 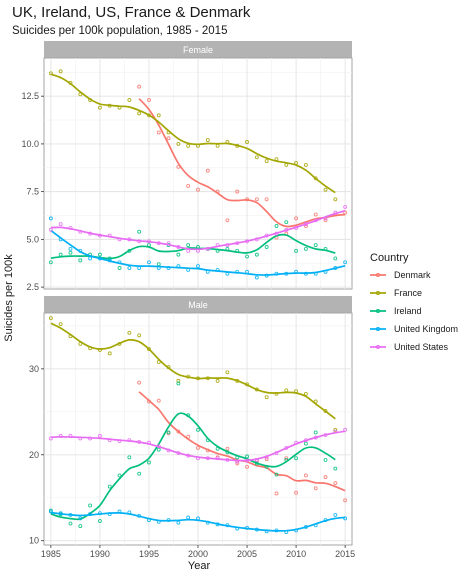 What do you see at coordinates (131, 12) in the screenshot?
I see `chart-title: UK, Ireland, US, France & Denmark` at bounding box center [131, 12].